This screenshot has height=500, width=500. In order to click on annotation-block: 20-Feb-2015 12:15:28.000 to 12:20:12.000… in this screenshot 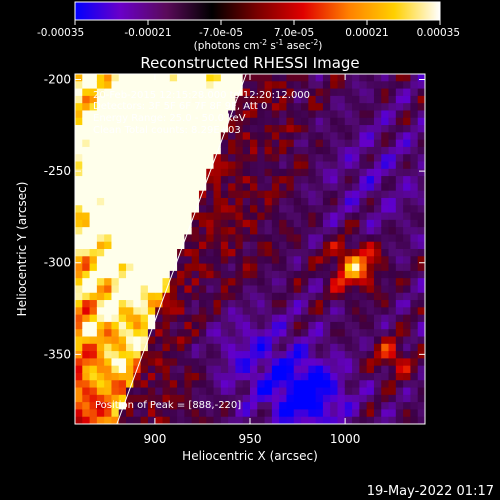, I will do `click(201, 113)`.